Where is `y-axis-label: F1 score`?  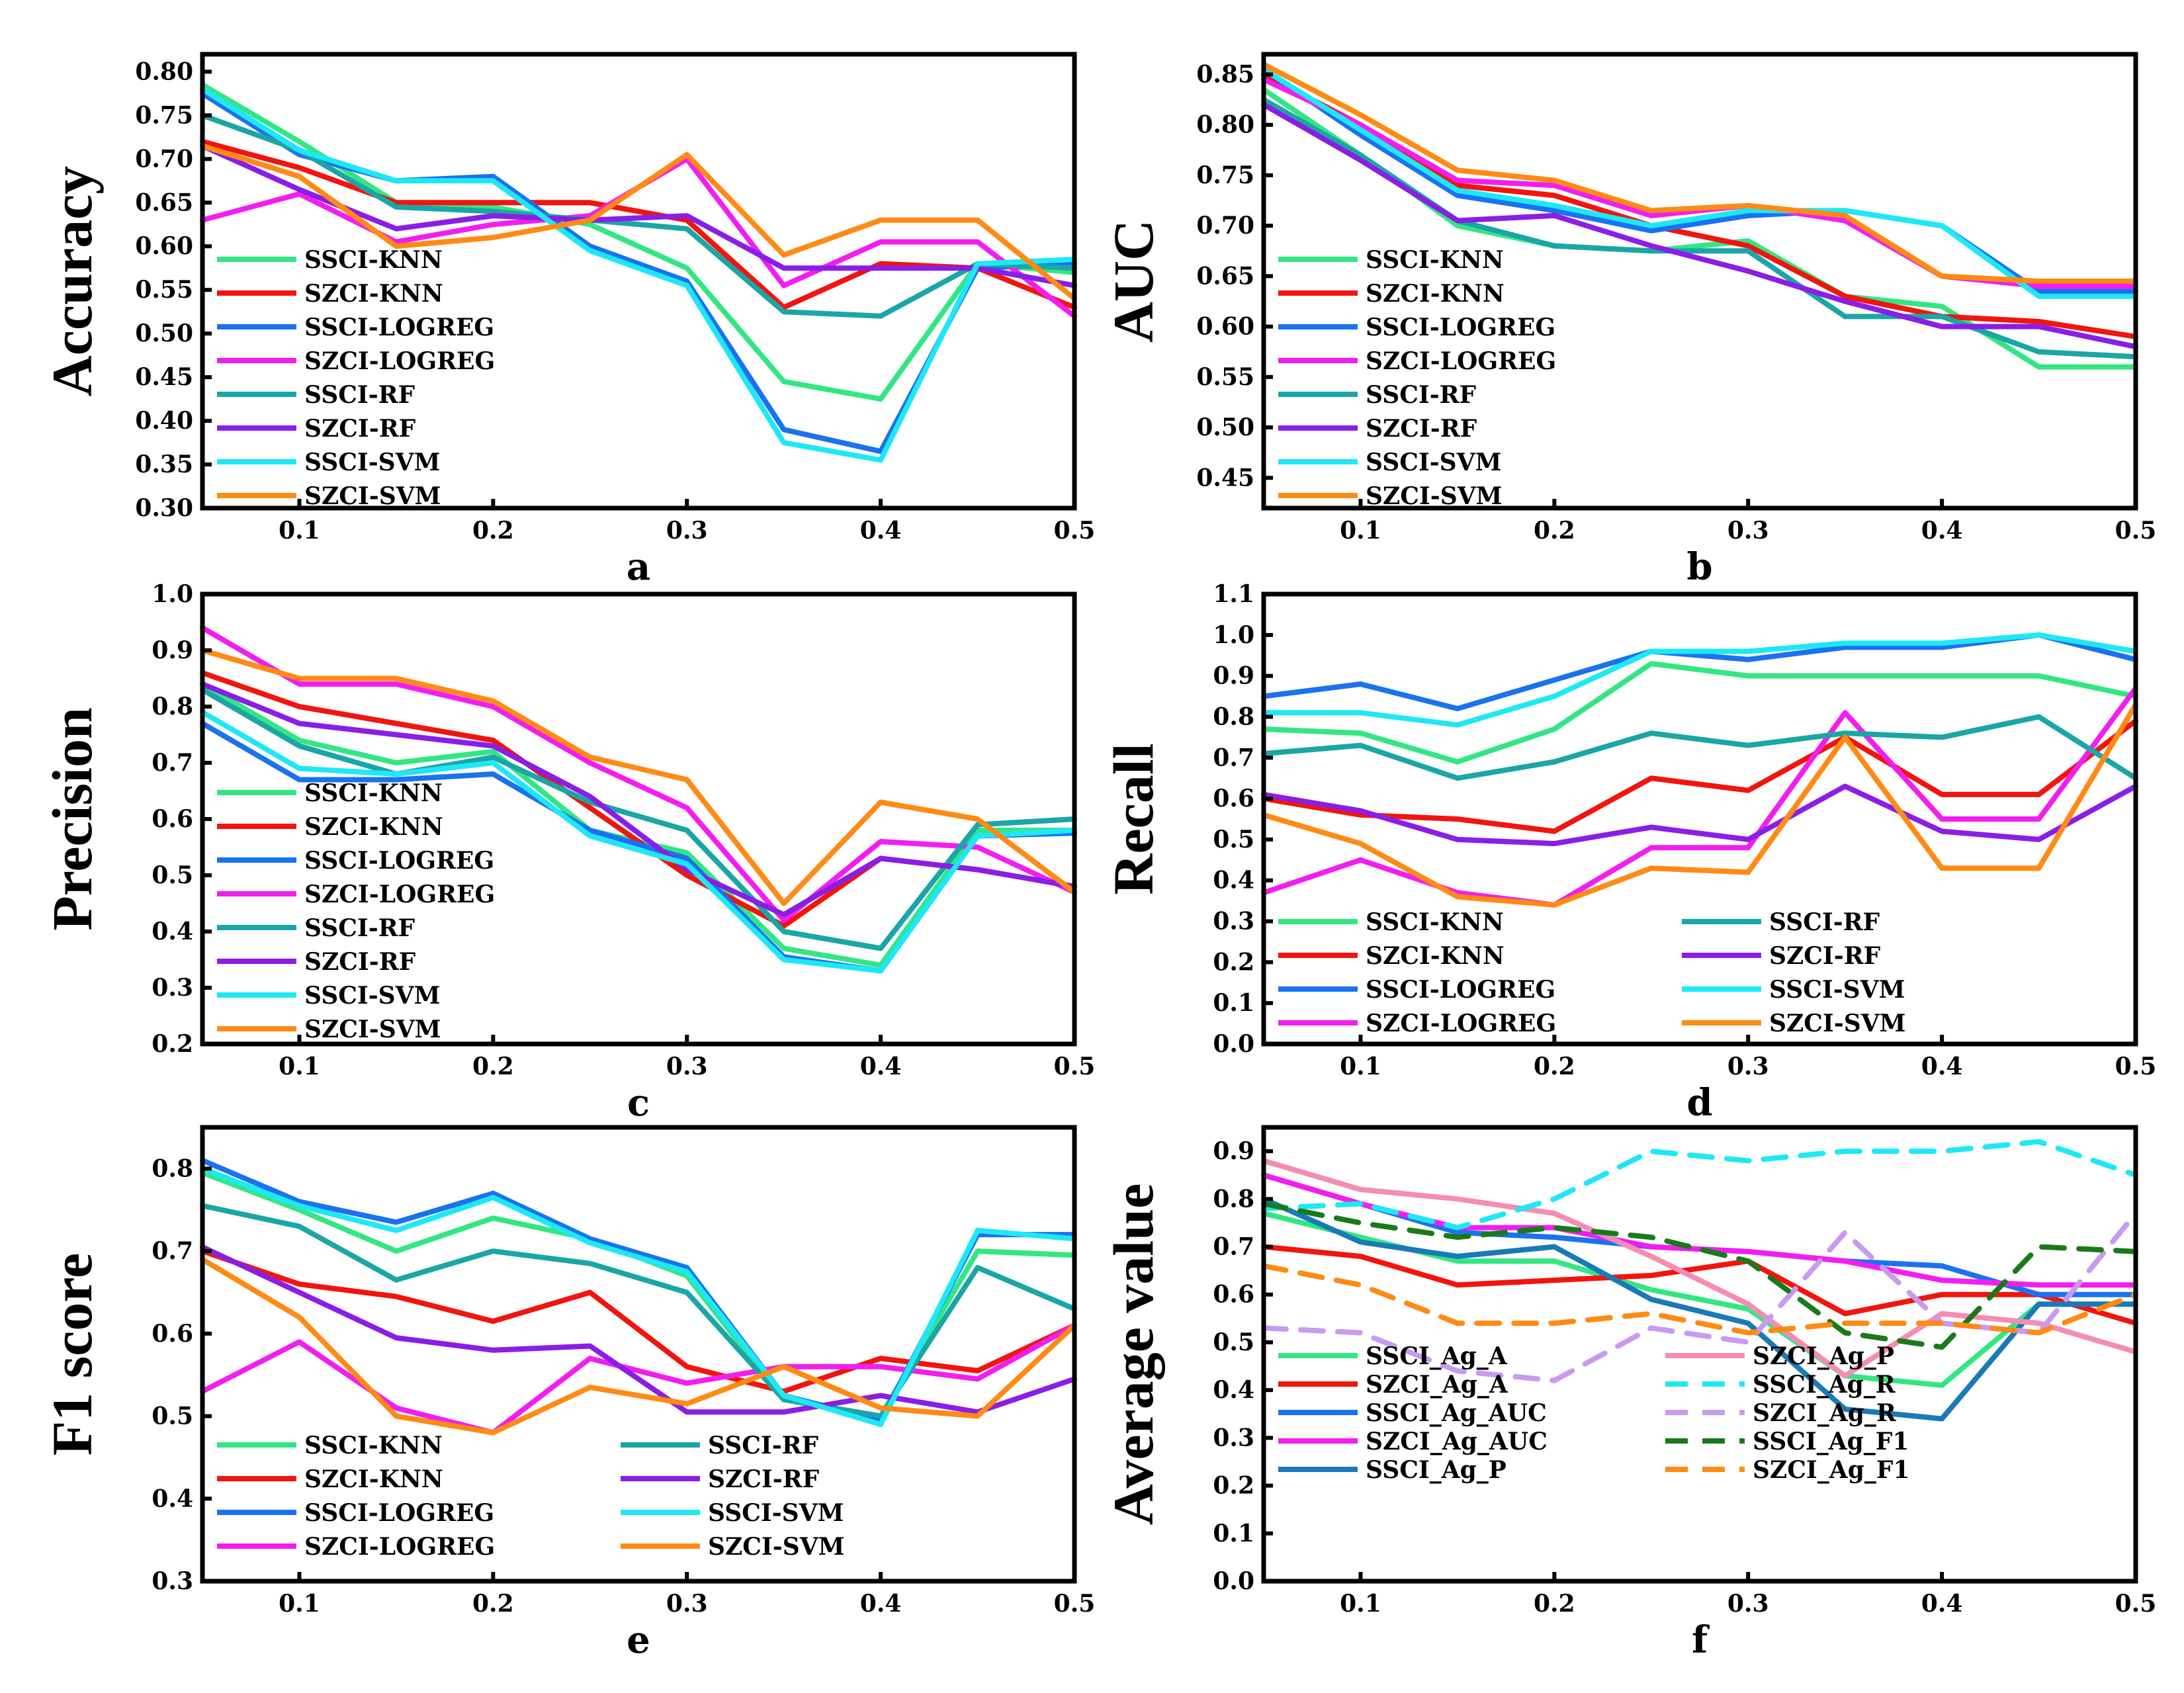
y-axis-label: F1 score is located at coordinates (72, 1354).